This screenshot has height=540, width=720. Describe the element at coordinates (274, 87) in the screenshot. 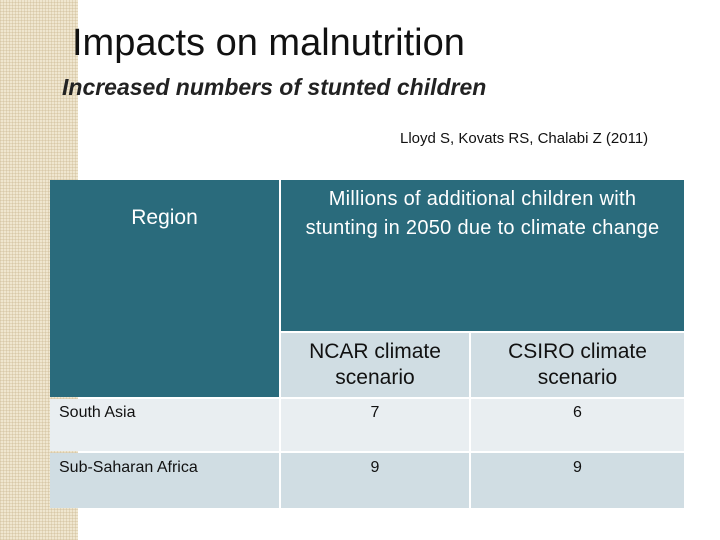

I see `slide-subtitle: Increased numbers of stunted children` at that location.